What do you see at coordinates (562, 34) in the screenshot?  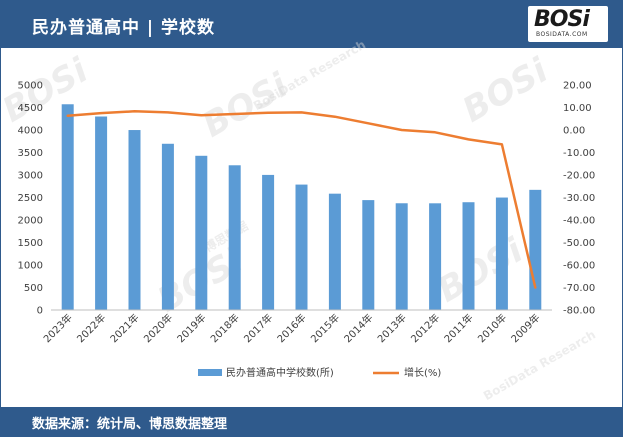 I see `logo-subtext: BOSIDATA.COM` at bounding box center [562, 34].